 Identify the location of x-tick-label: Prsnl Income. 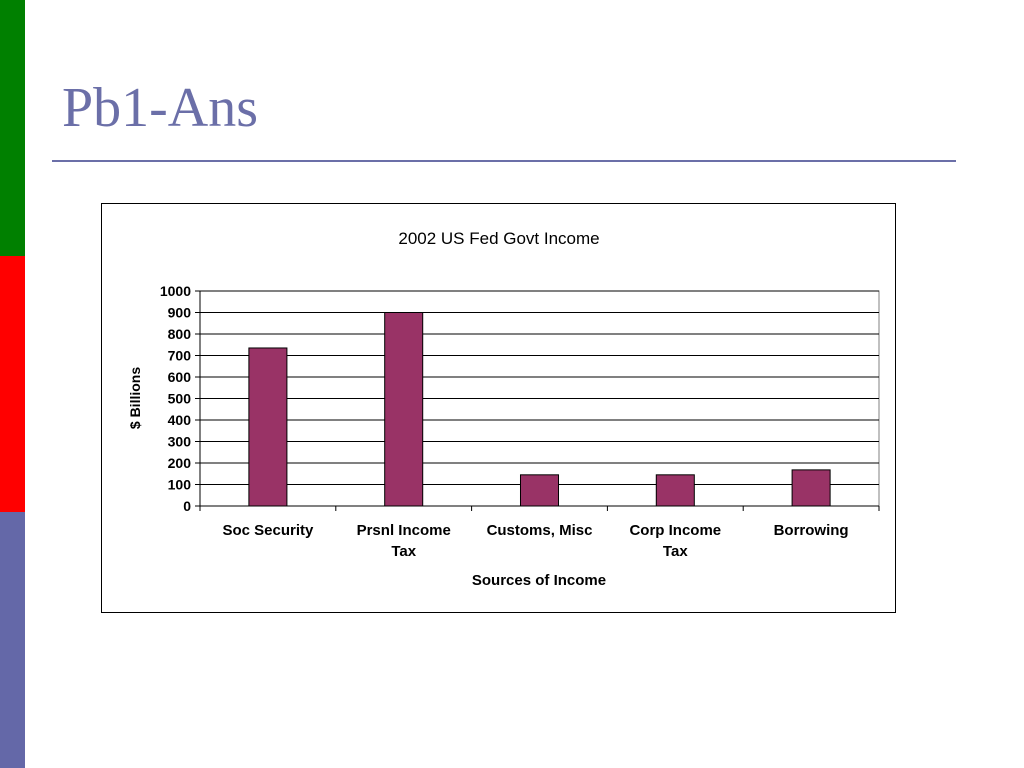
(404, 530).